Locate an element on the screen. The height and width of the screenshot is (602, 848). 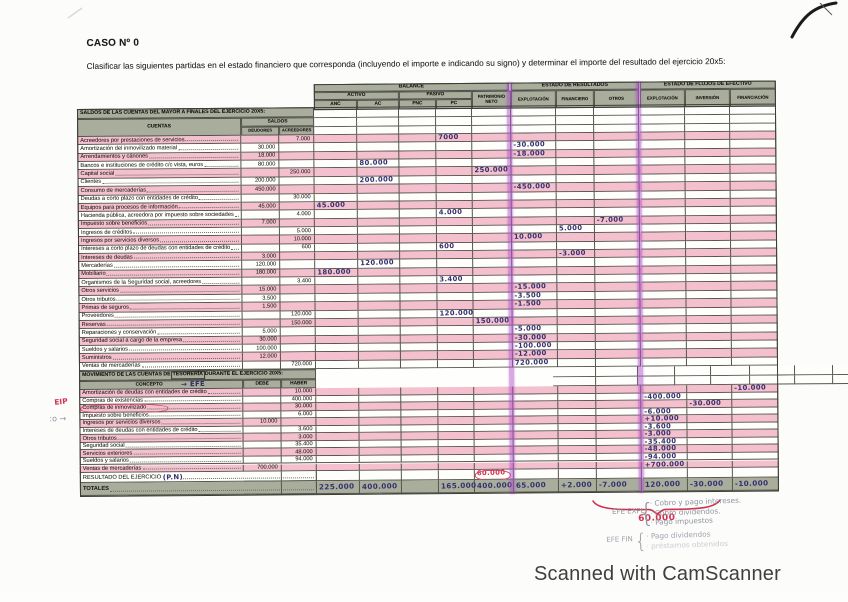
cell-fexp: 120.000 is located at coordinates (665, 485).